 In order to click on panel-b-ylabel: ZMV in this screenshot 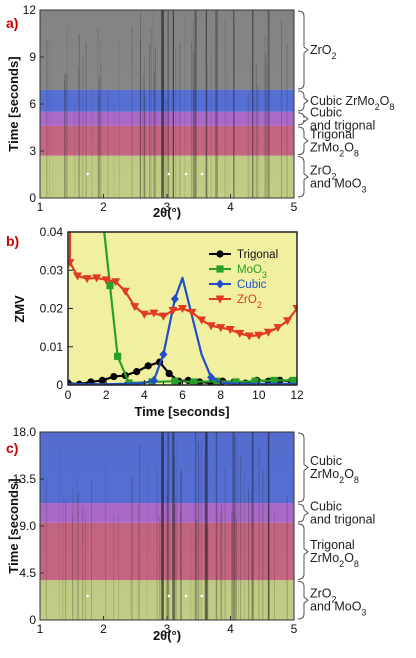, I will do `click(19, 309)`.